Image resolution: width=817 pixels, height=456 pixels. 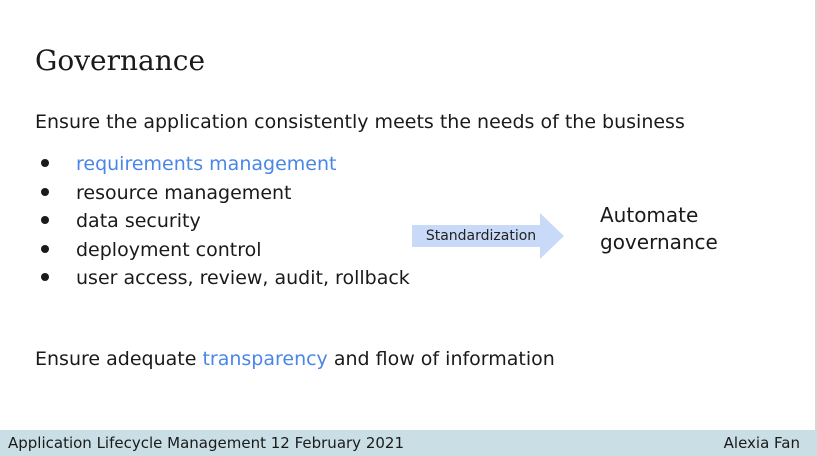 I want to click on transparency-suffix: and flow of information, so click(x=441, y=359).